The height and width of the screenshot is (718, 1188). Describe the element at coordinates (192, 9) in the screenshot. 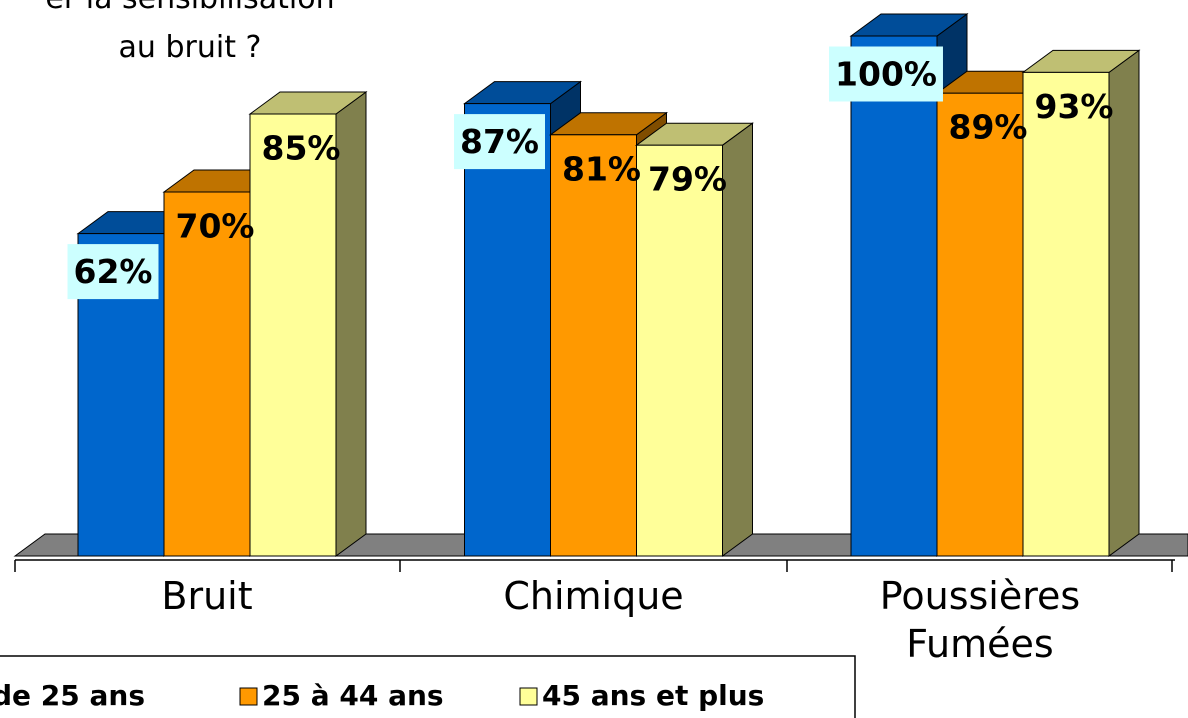

I see `title-line: er la sensibilisation` at that location.